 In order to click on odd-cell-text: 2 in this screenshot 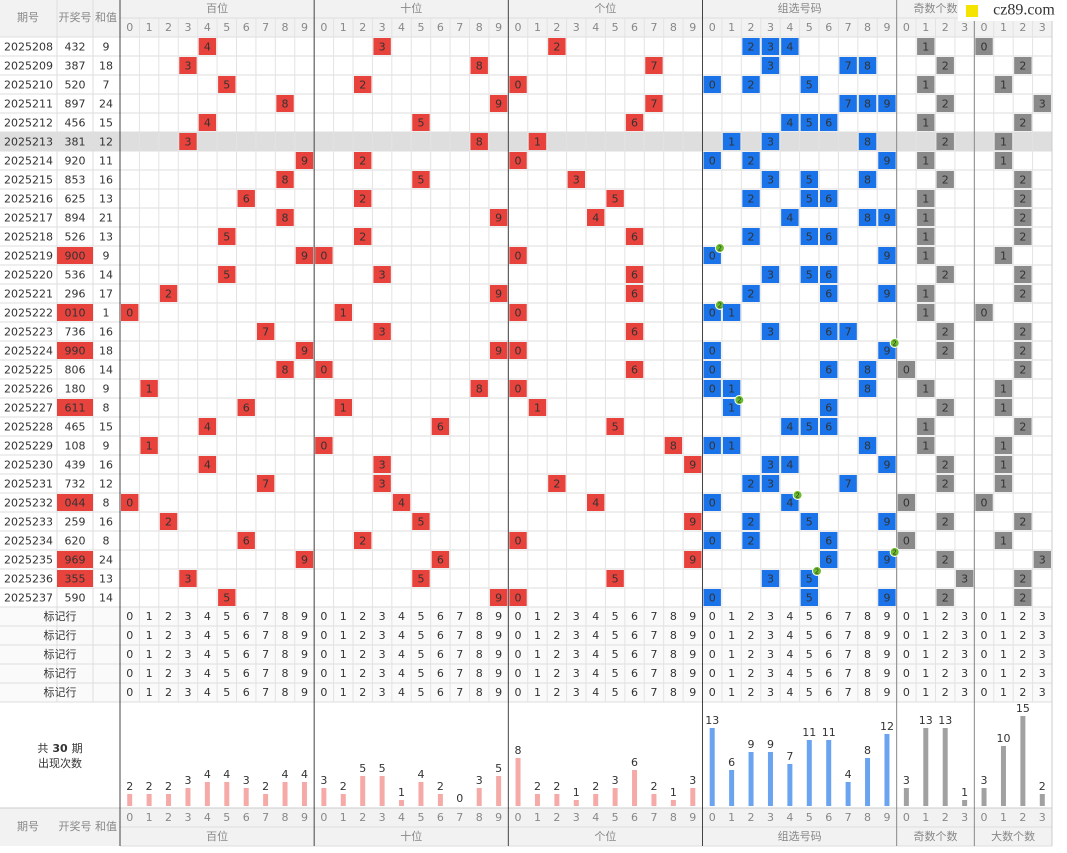, I will do `click(945, 104)`.